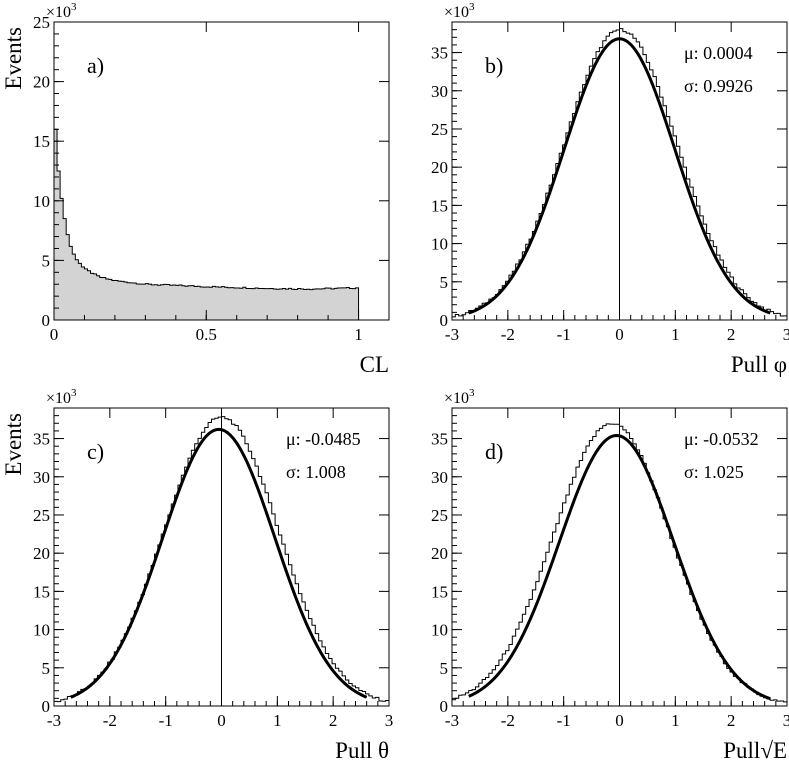  Describe the element at coordinates (374, 364) in the screenshot. I see `x-axis-label: CL` at that location.